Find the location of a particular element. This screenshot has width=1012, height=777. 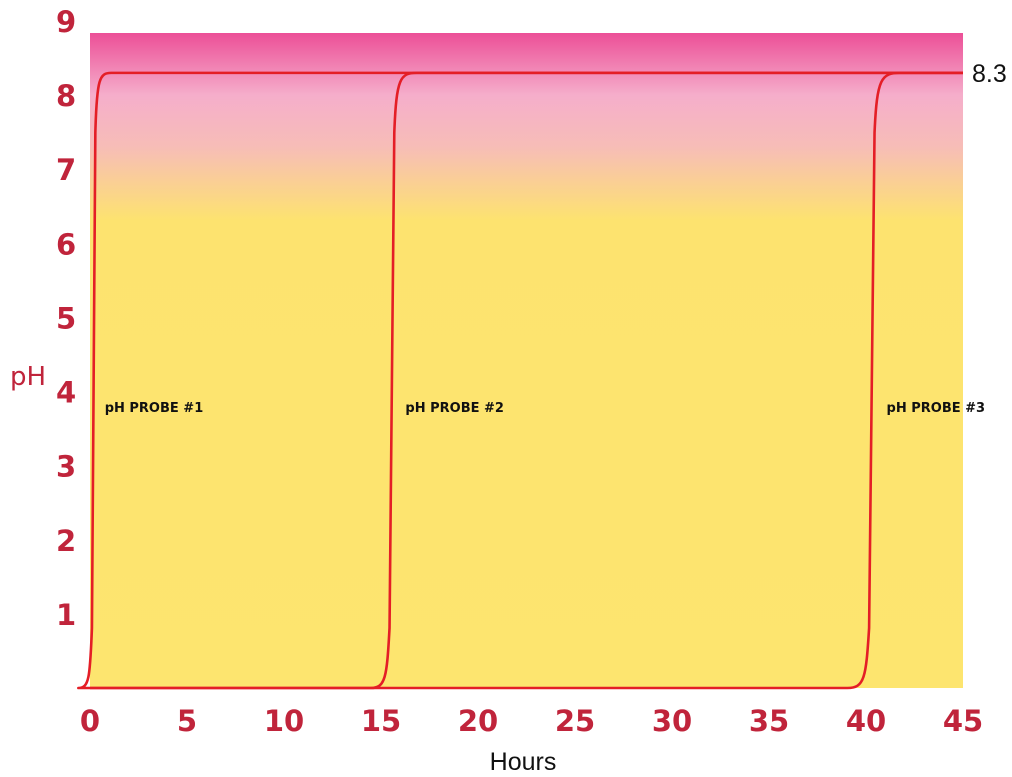

x-tick-label-20: 20 is located at coordinates (478, 721).